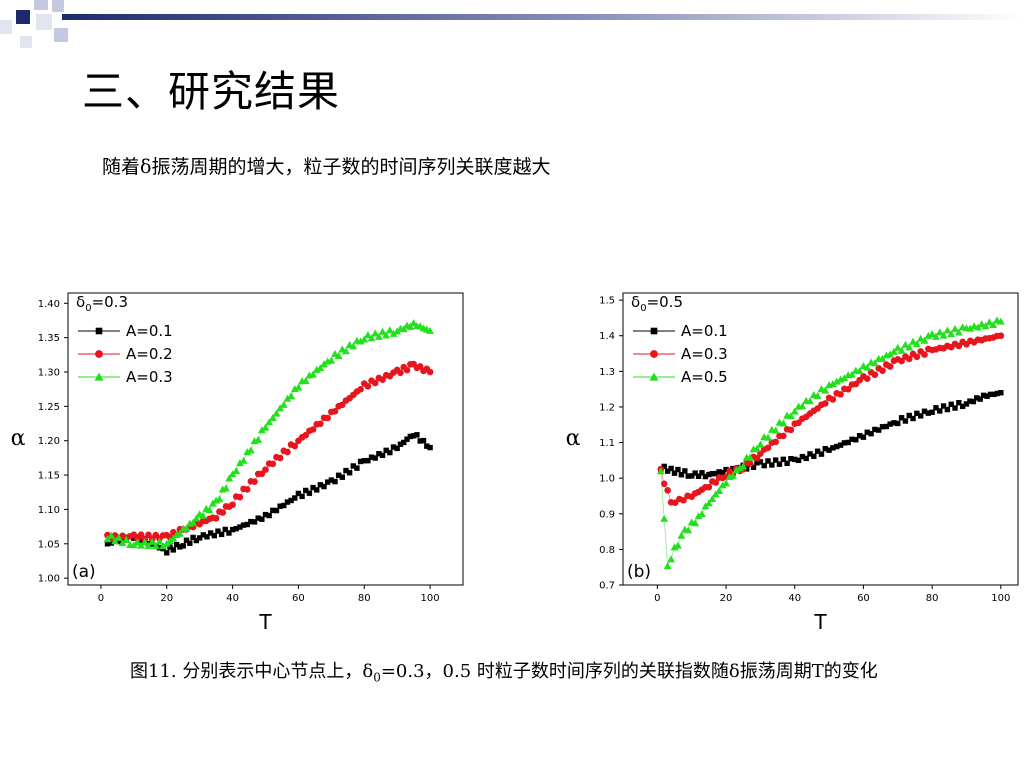 The width and height of the screenshot is (1024, 768). I want to click on y-tick-label: 1.5, so click(607, 301).